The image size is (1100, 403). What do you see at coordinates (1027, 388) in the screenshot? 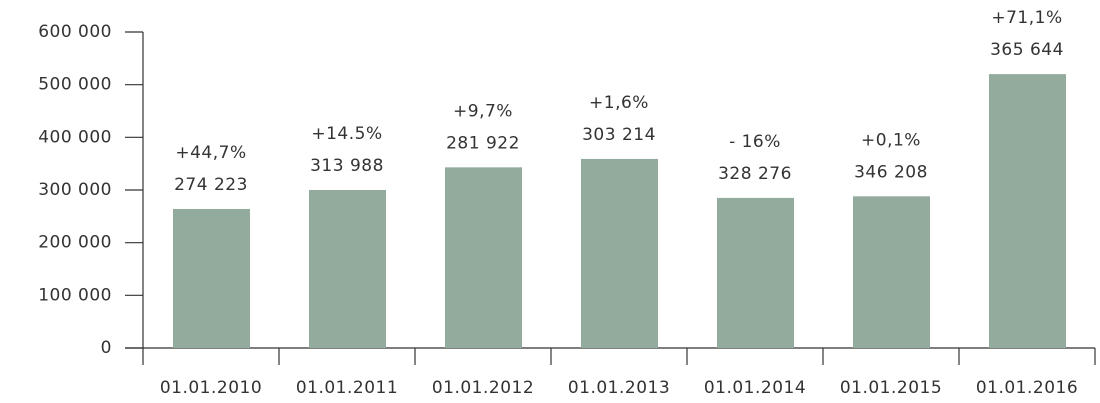
I see `x-tick-label: 01.01.2016` at bounding box center [1027, 388].